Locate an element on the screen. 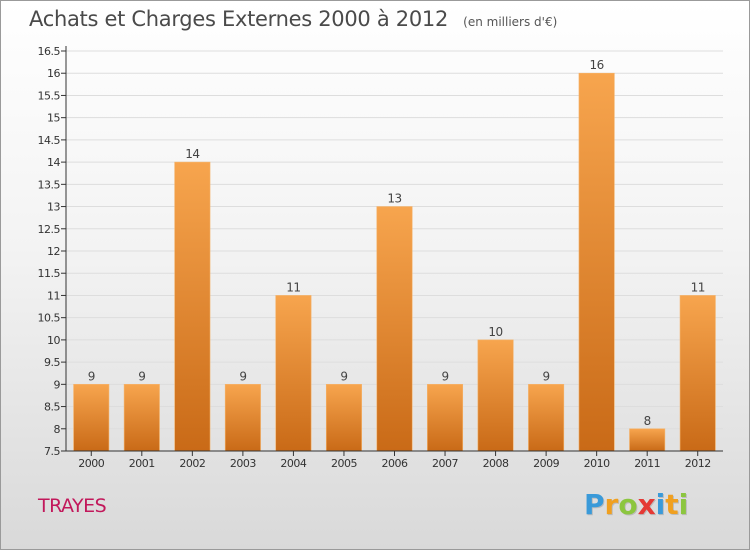 The width and height of the screenshot is (750, 550). x-tick-label: 2003 is located at coordinates (243, 463).